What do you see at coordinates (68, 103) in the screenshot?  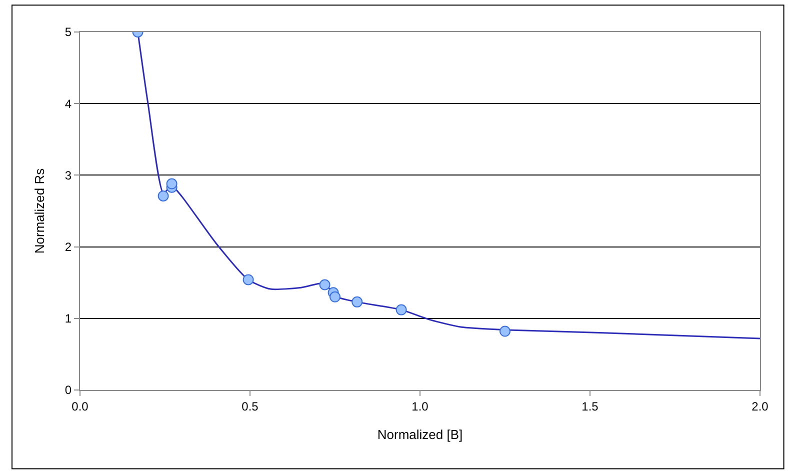 I see `y-tick-label: 4` at bounding box center [68, 103].